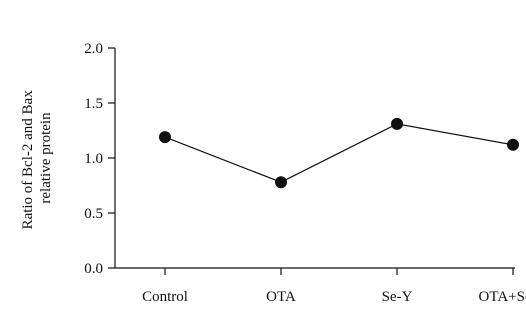 This screenshot has width=526, height=331. I want to click on x-tick-label: OTA+Se-Y, so click(502, 297).